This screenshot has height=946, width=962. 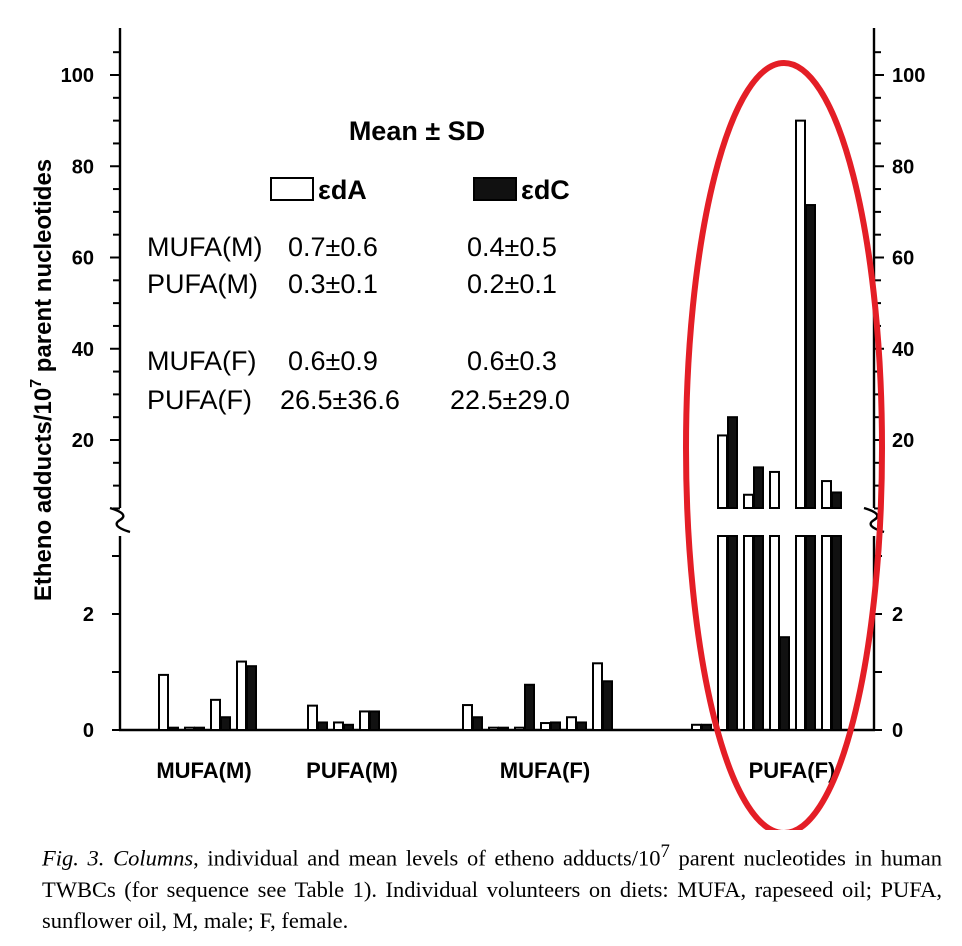 I want to click on y-tick-label: 80, so click(x=83, y=167).